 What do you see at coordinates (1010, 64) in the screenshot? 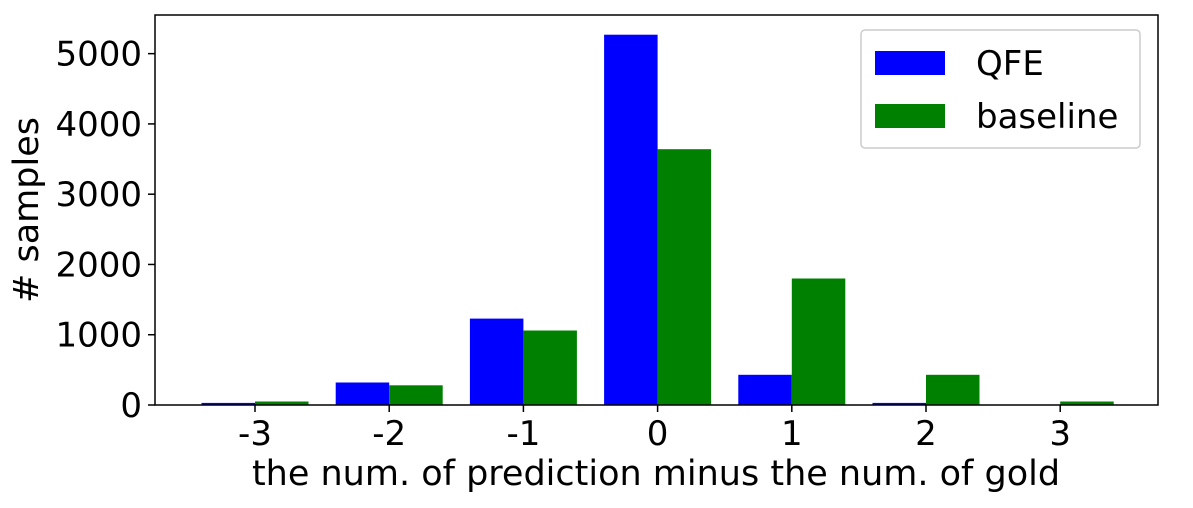
I see `legend-label-qfe: QFE` at bounding box center [1010, 64].